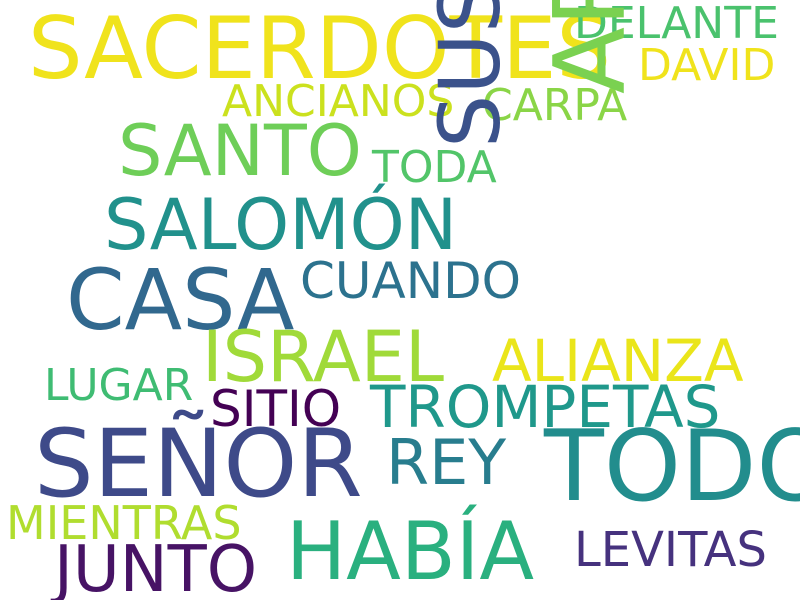 The height and width of the screenshot is (600, 800). Describe the element at coordinates (446, 462) in the screenshot. I see `word-rey: REY` at that location.